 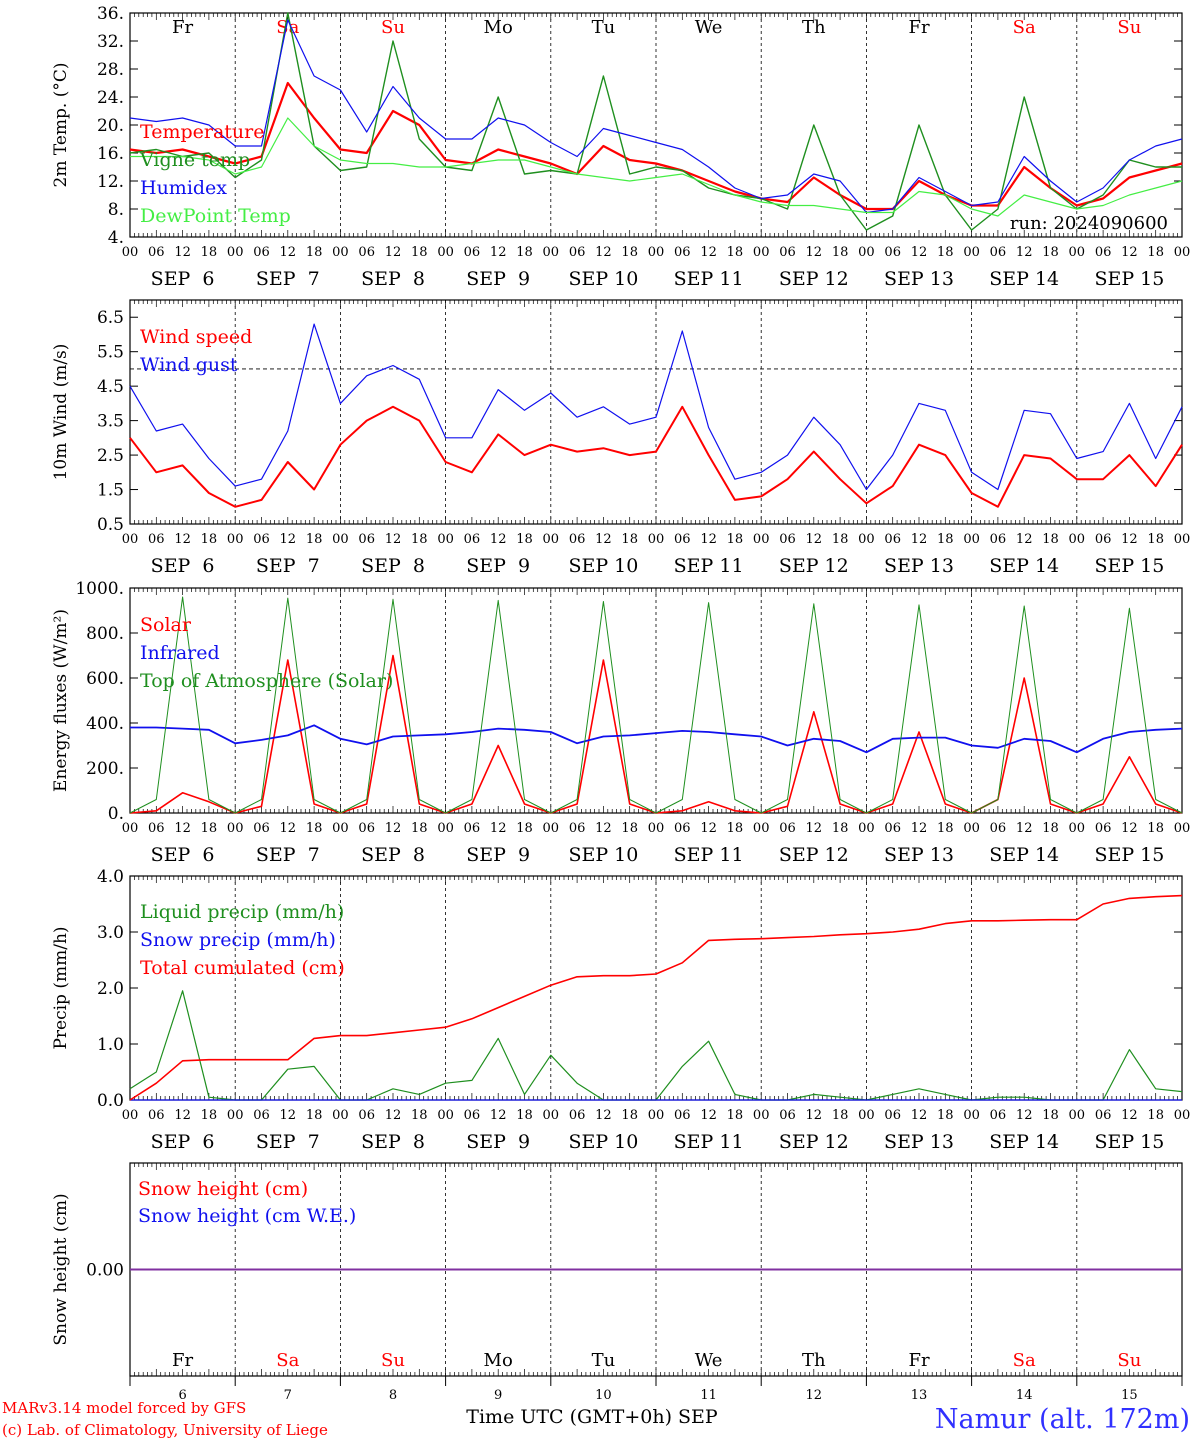 I want to click on footer-model: MARv3.14 model forced by GFS, so click(x=124, y=1408).